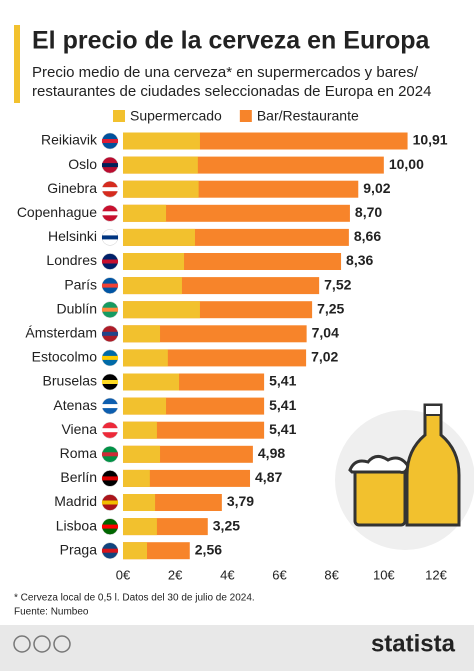  Describe the element at coordinates (82, 164) in the screenshot. I see `y-tick-label: Oslo` at that location.